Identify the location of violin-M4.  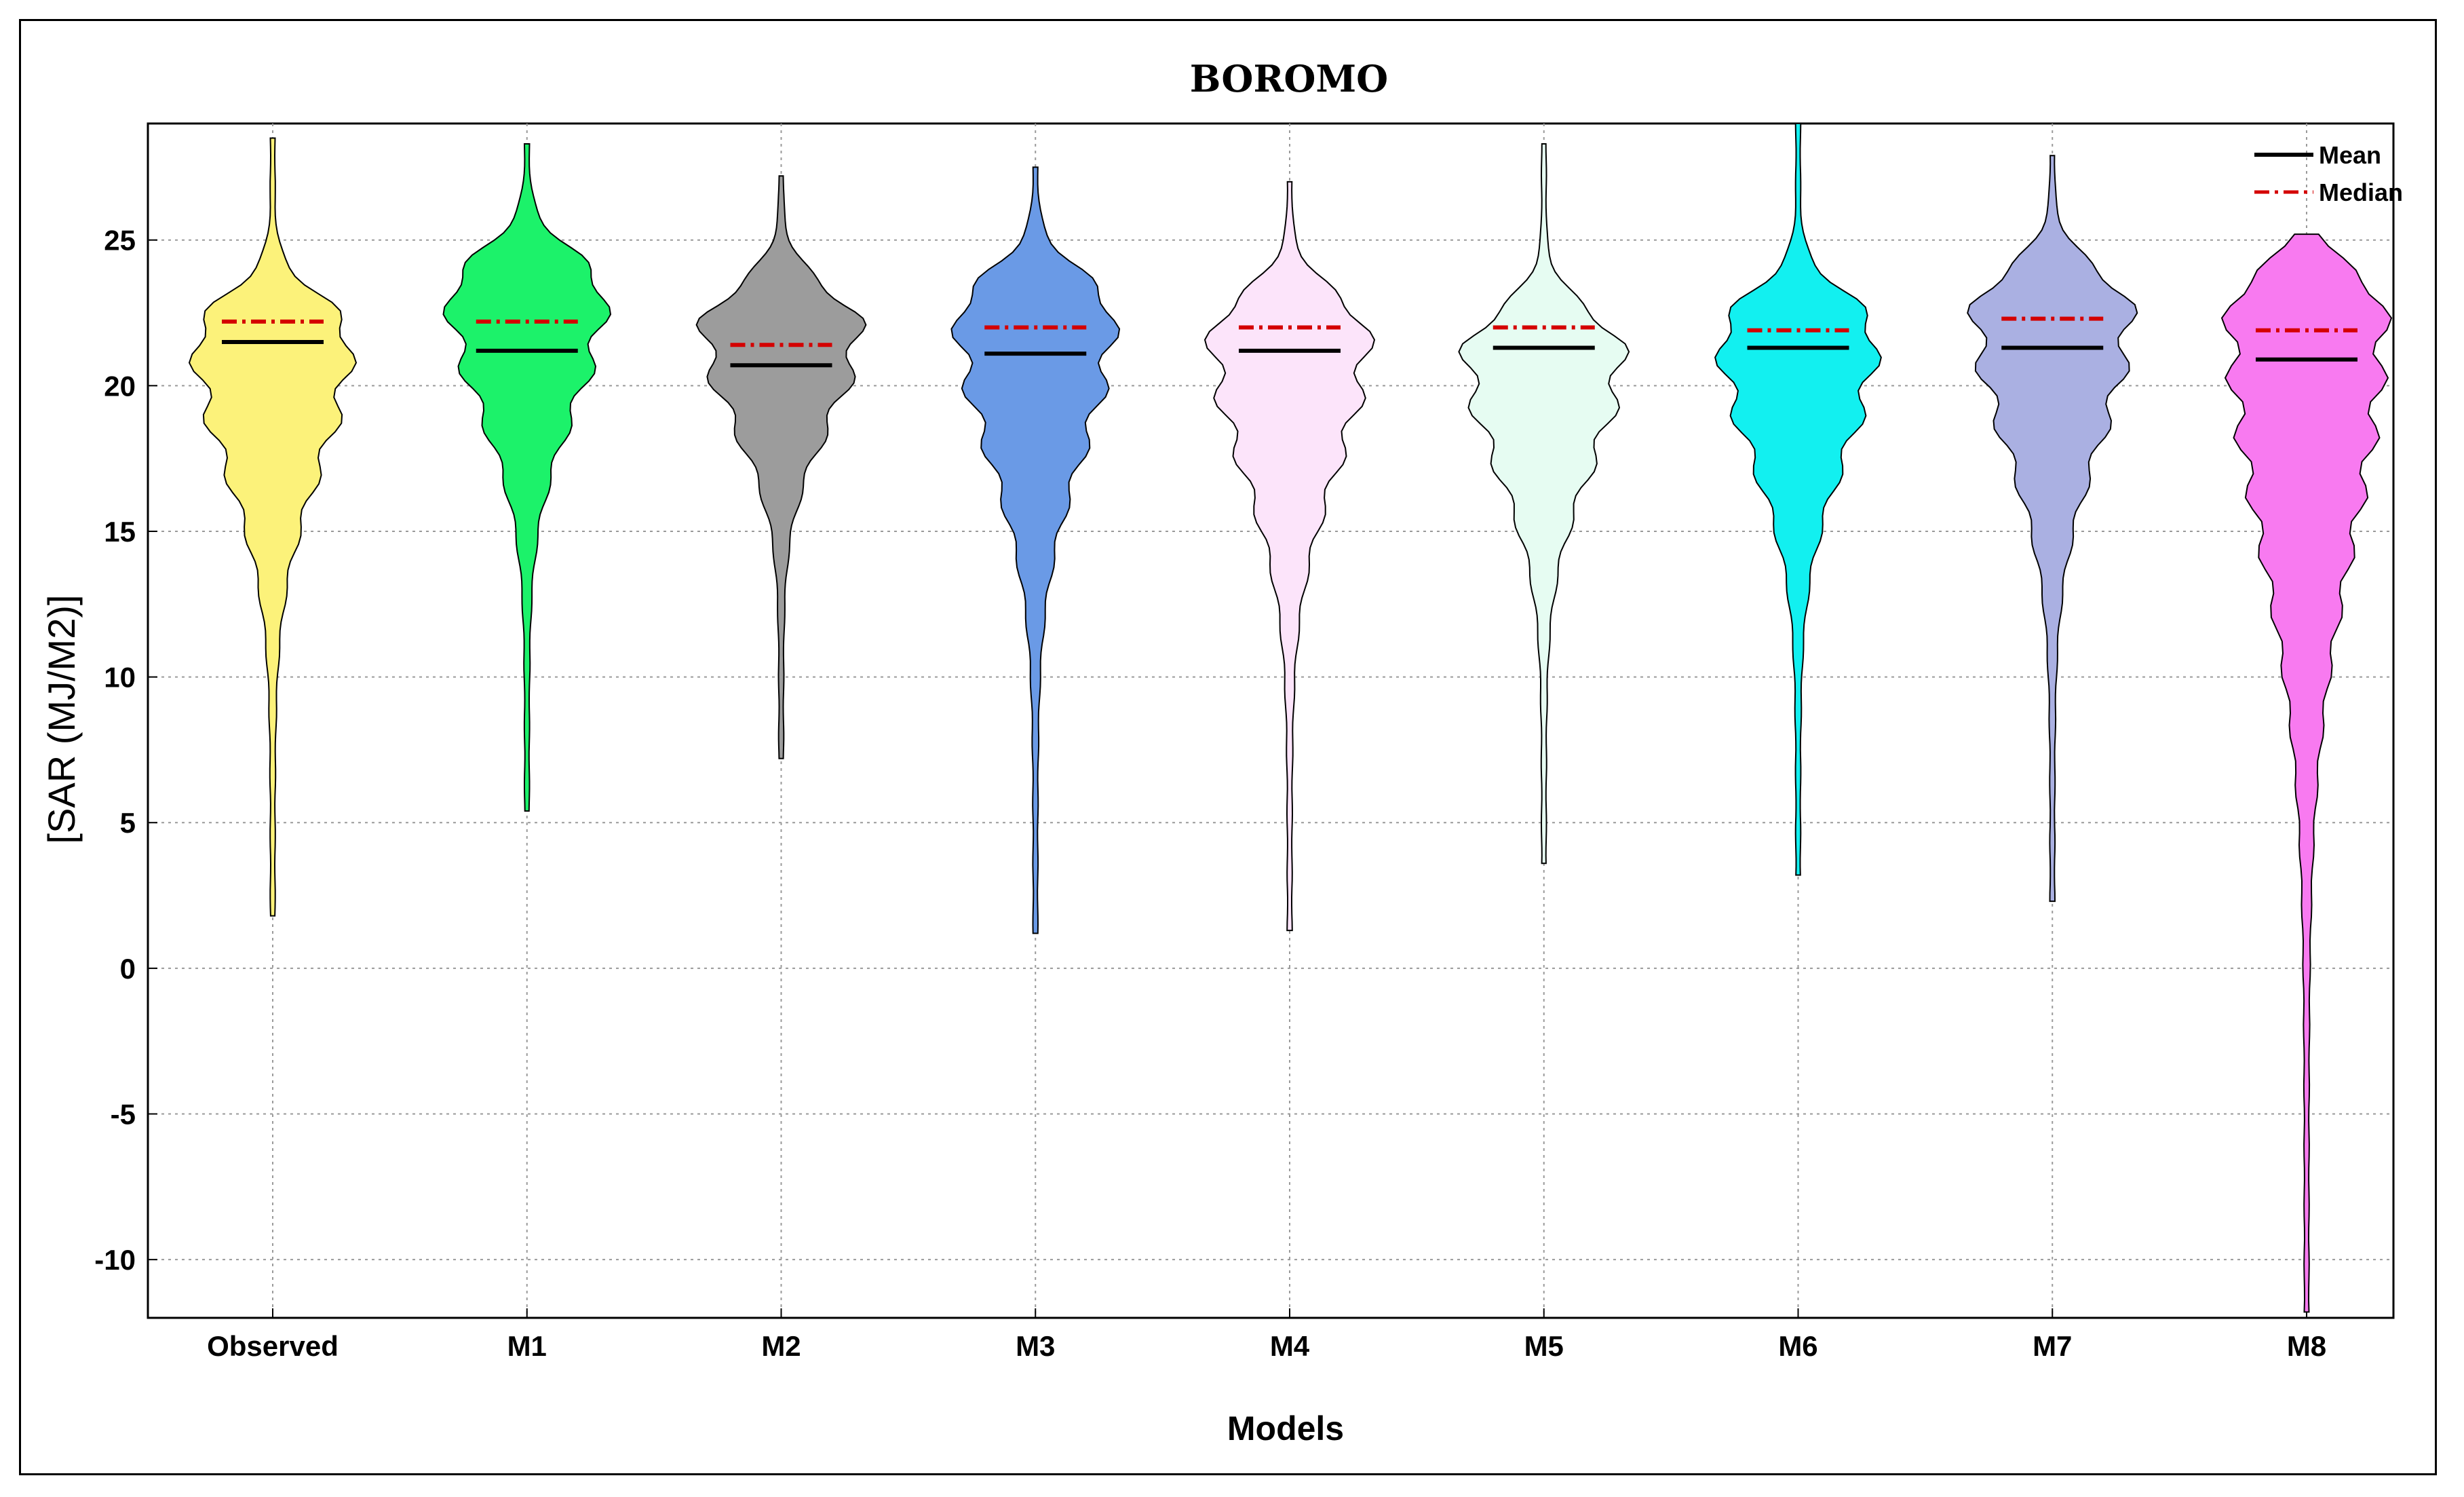
(1290, 556).